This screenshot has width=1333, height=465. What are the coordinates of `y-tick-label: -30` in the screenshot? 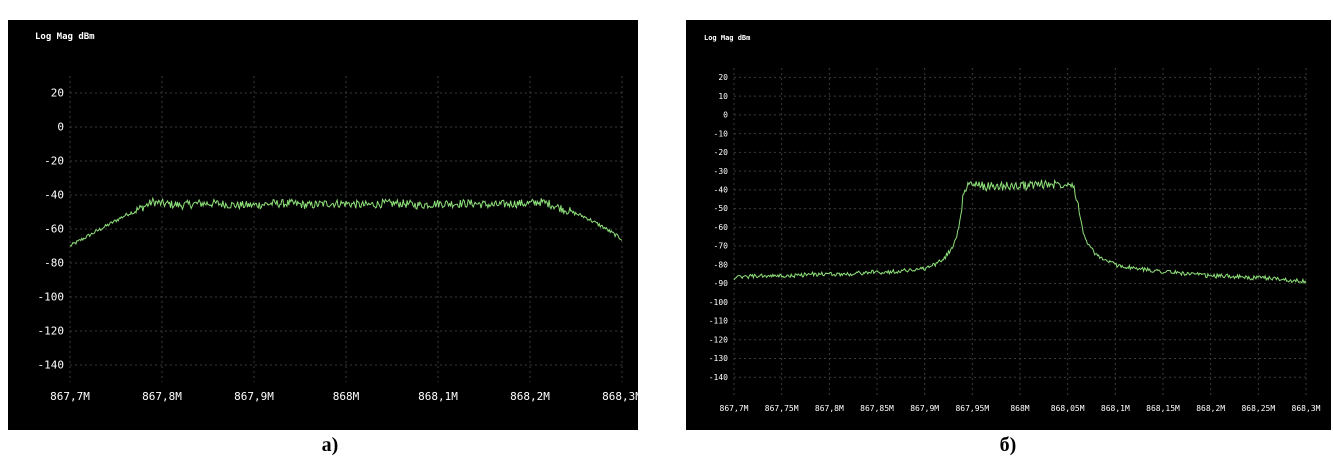 It's located at (721, 171).